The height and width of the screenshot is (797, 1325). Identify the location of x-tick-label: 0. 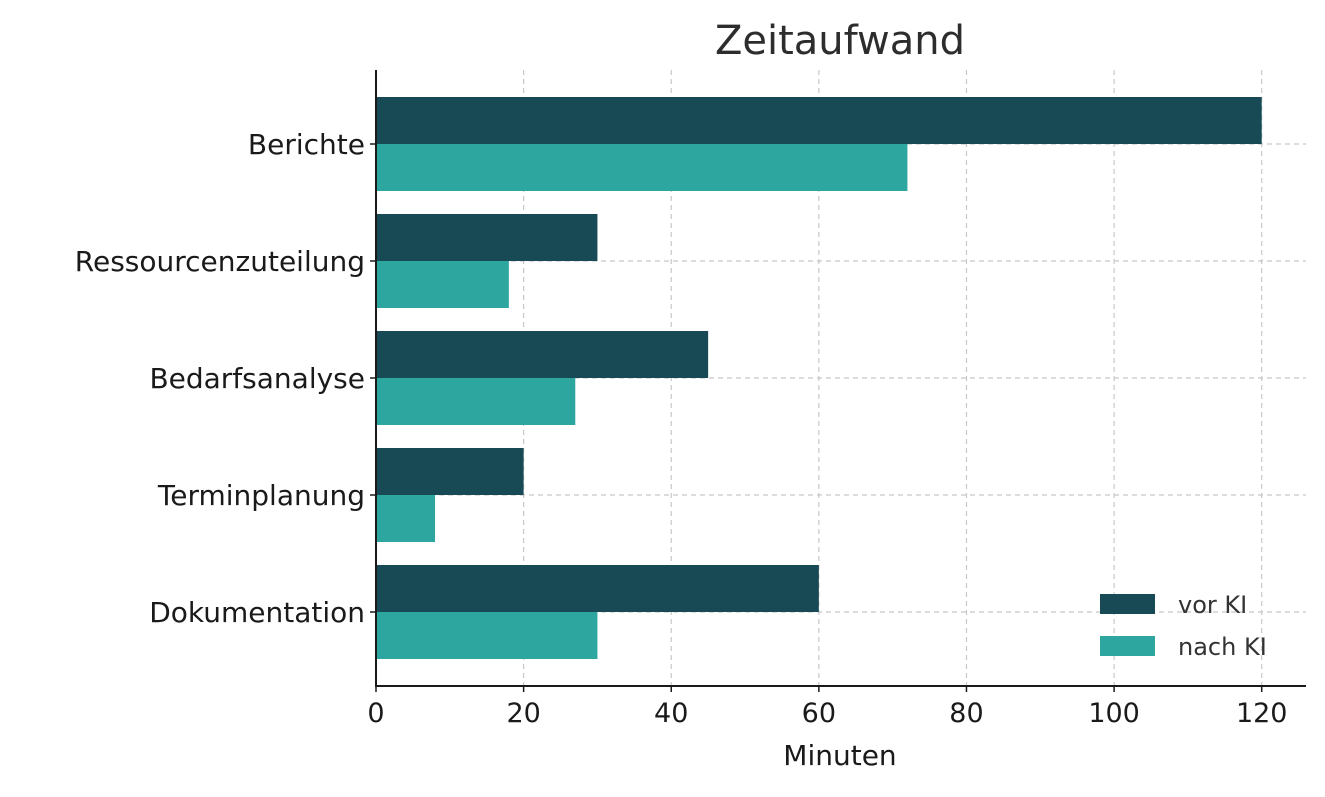
(375, 713).